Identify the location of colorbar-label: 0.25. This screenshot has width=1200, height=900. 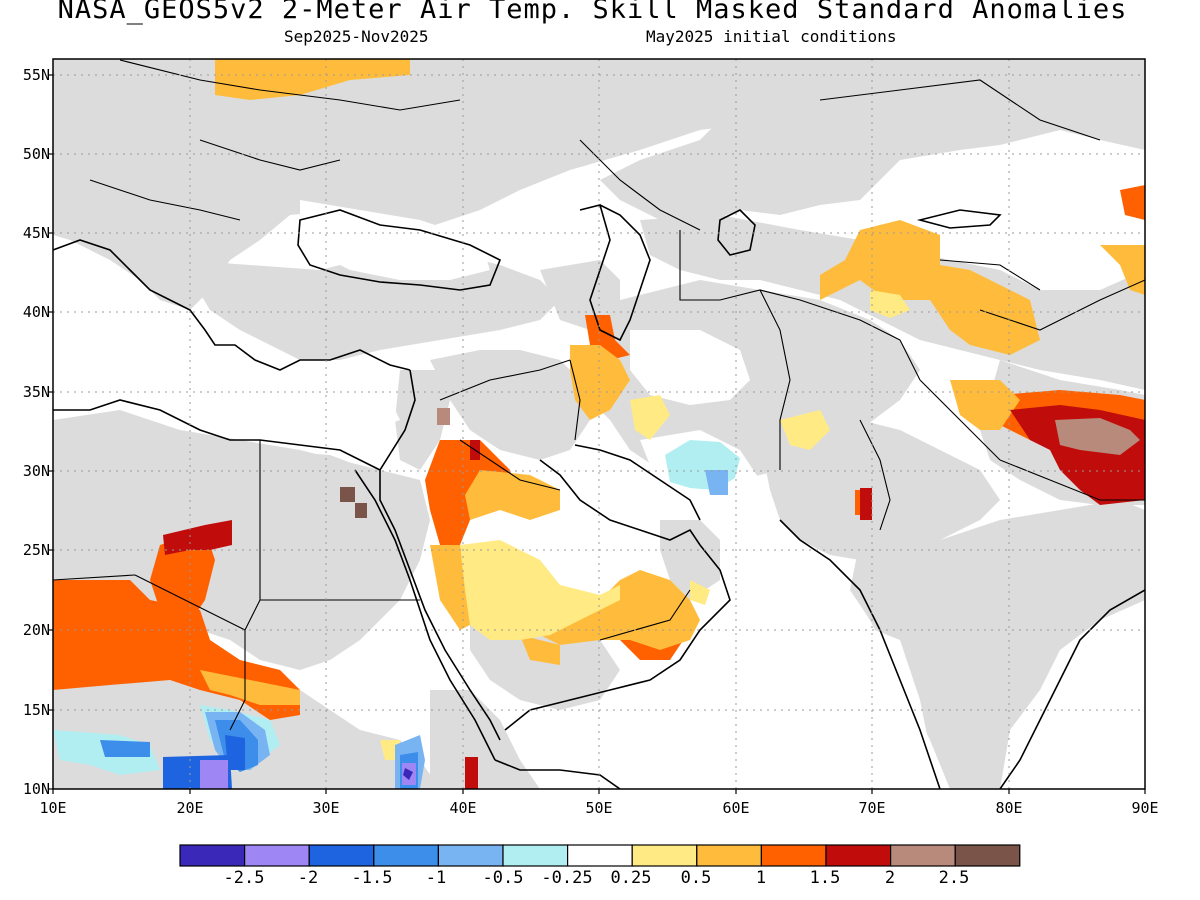
(631, 878).